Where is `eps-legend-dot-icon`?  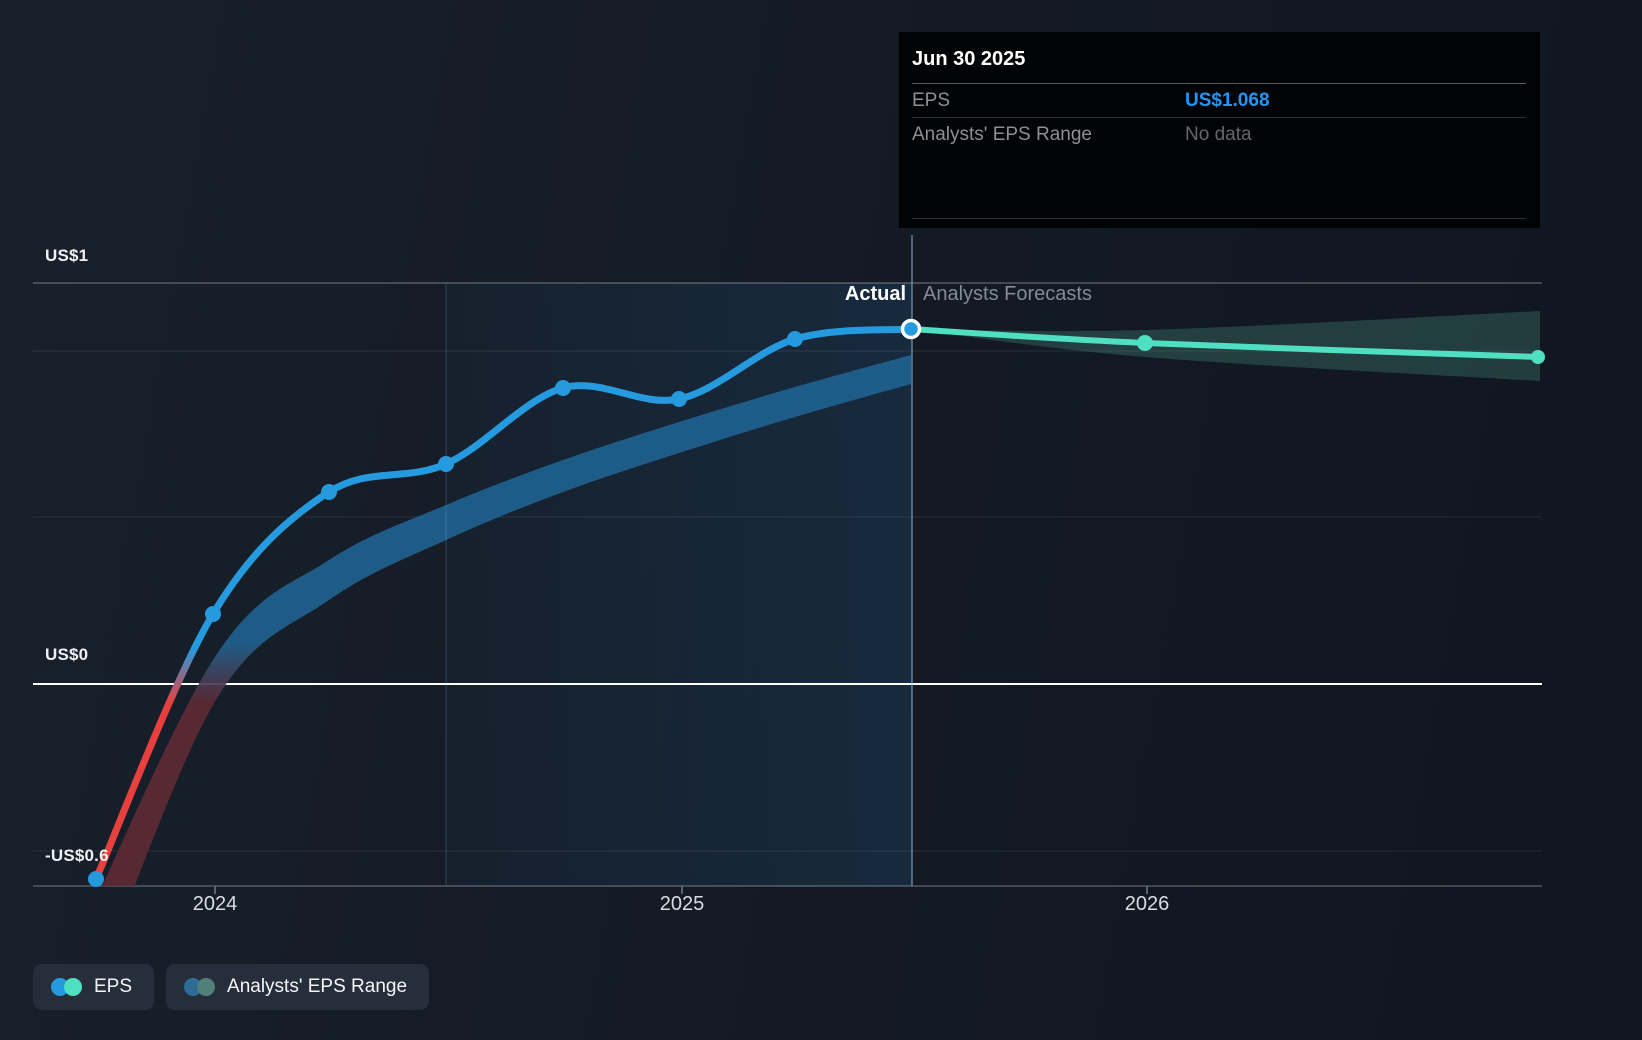
eps-legend-dot-icon is located at coordinates (66, 987).